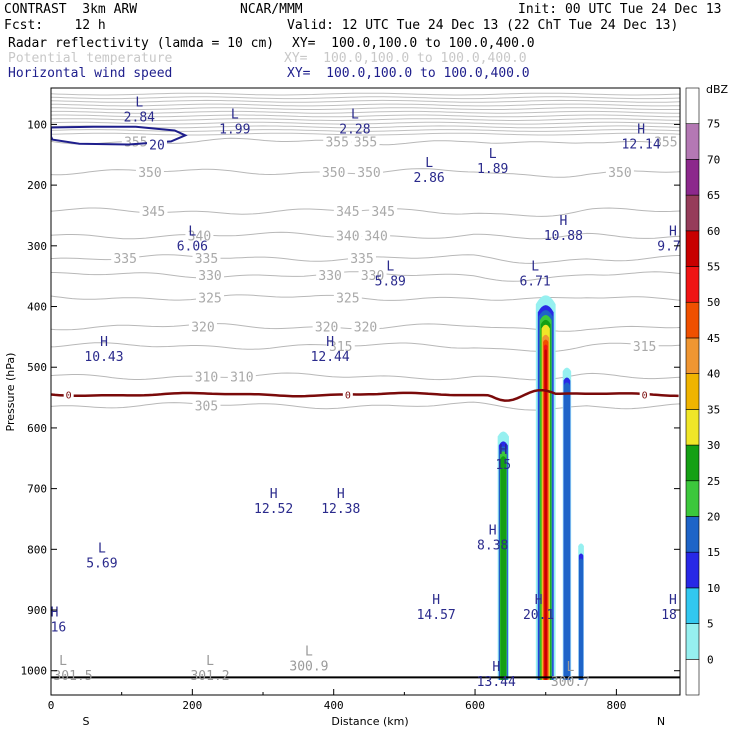 The width and height of the screenshot is (740, 740). What do you see at coordinates (408, 73) in the screenshot?
I see `field-xy-wind: XY= 100.0,100.0 to 100.0,400.0` at bounding box center [408, 73].